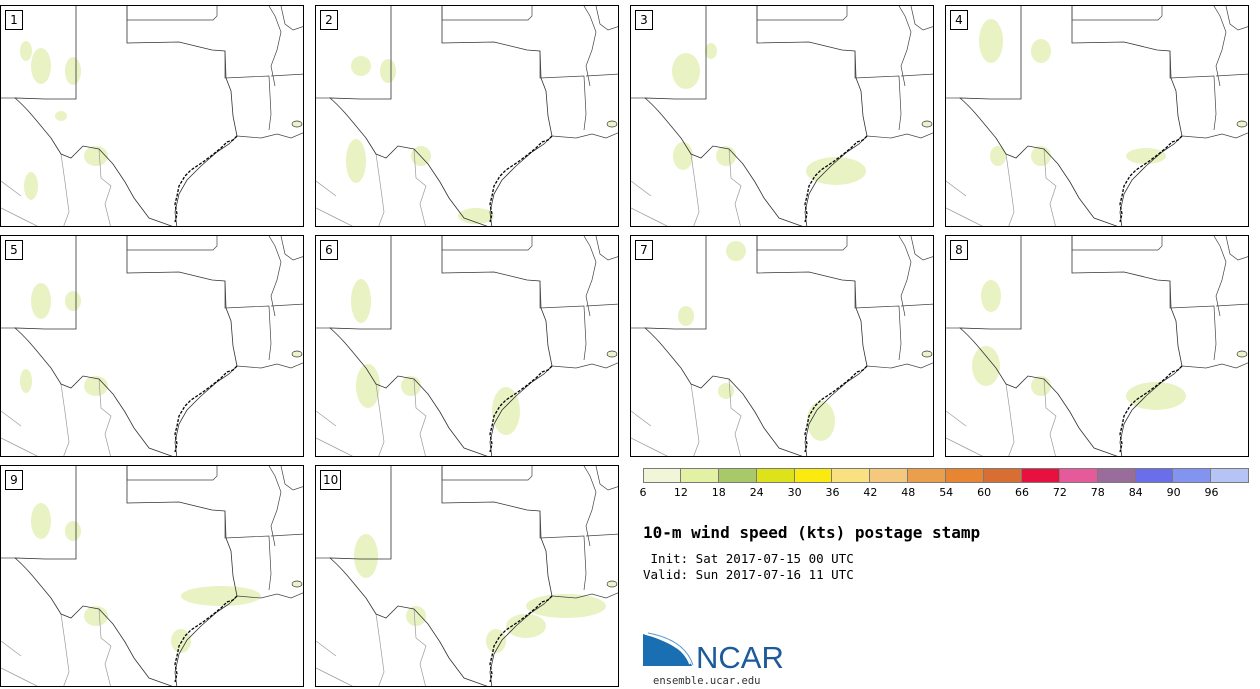  I want to click on colorbar-tick-label: 24, so click(756, 492).